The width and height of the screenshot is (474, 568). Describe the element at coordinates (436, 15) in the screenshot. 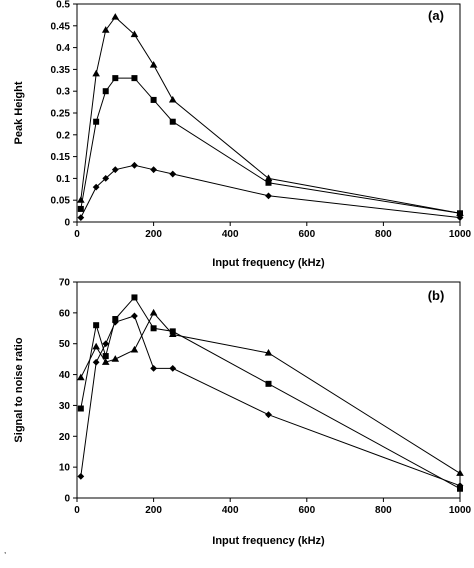

I see `panel-label: (a)` at that location.